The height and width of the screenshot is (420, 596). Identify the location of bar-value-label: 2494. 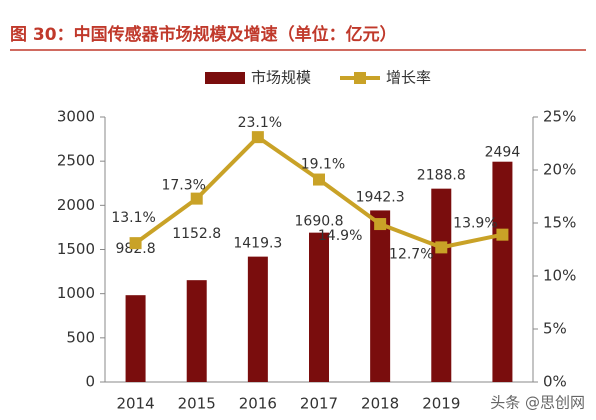
(503, 153).